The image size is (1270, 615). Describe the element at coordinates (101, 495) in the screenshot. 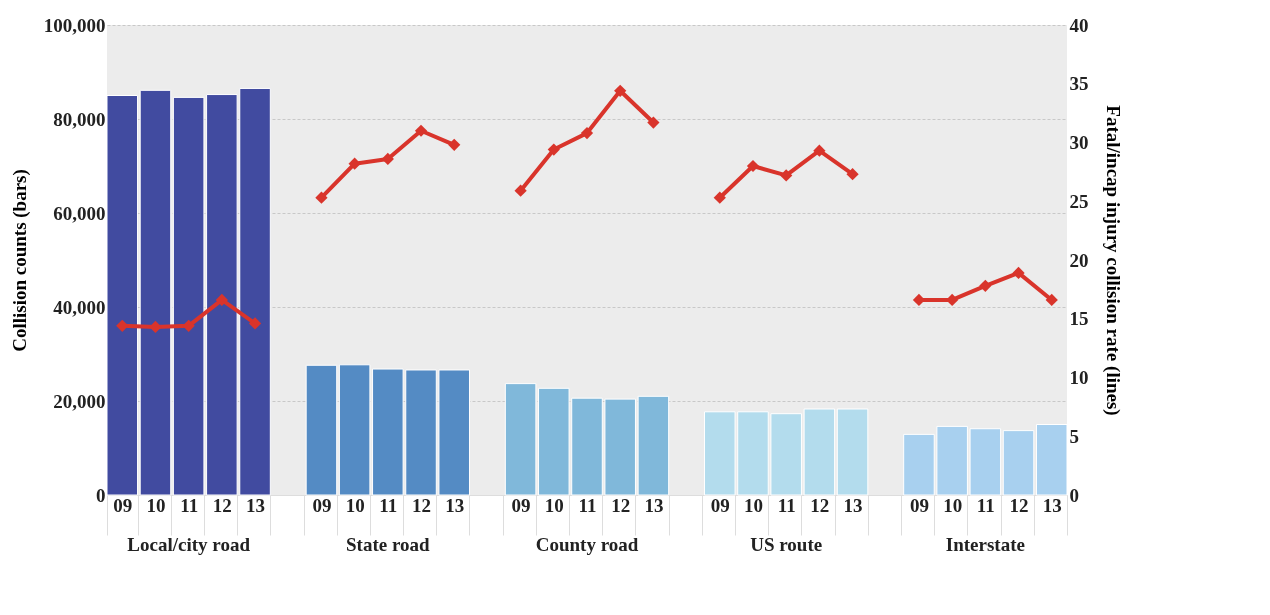

I see `y-tick-label: 0` at that location.